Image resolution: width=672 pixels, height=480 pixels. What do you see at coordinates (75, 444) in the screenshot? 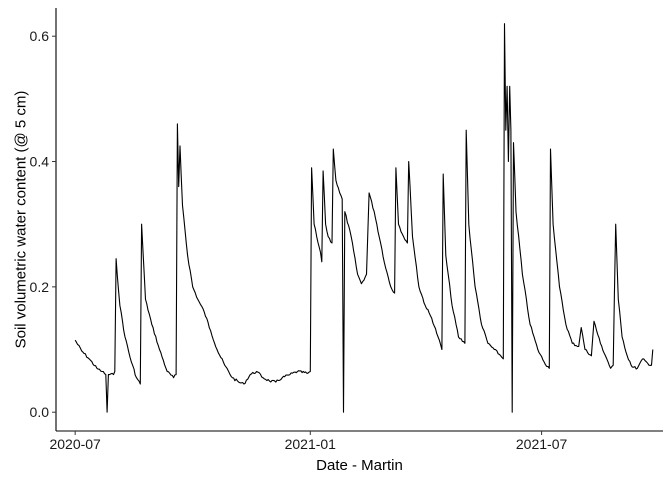
I see `x-tick-label: 2020-07` at bounding box center [75, 444].